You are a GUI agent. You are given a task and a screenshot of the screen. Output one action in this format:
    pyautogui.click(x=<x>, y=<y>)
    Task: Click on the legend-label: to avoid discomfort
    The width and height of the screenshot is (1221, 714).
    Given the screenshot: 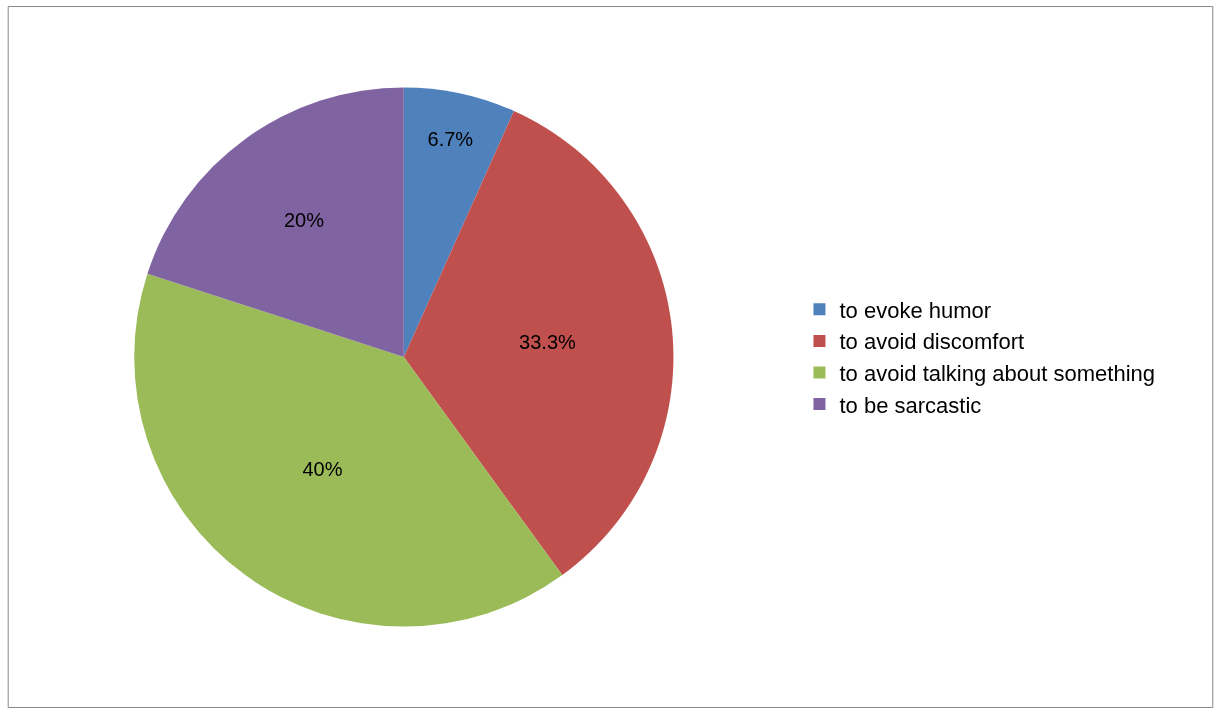 What is the action you would take?
    pyautogui.click(x=932, y=342)
    